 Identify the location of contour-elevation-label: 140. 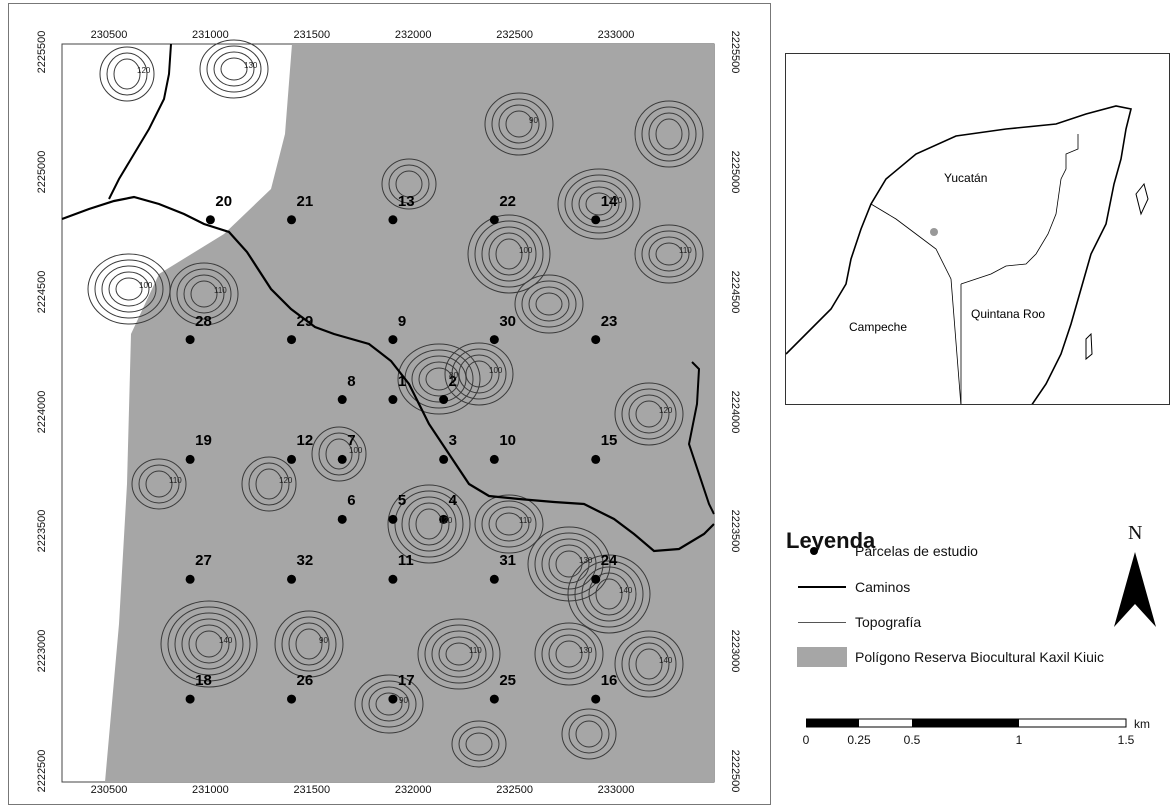
(226, 640).